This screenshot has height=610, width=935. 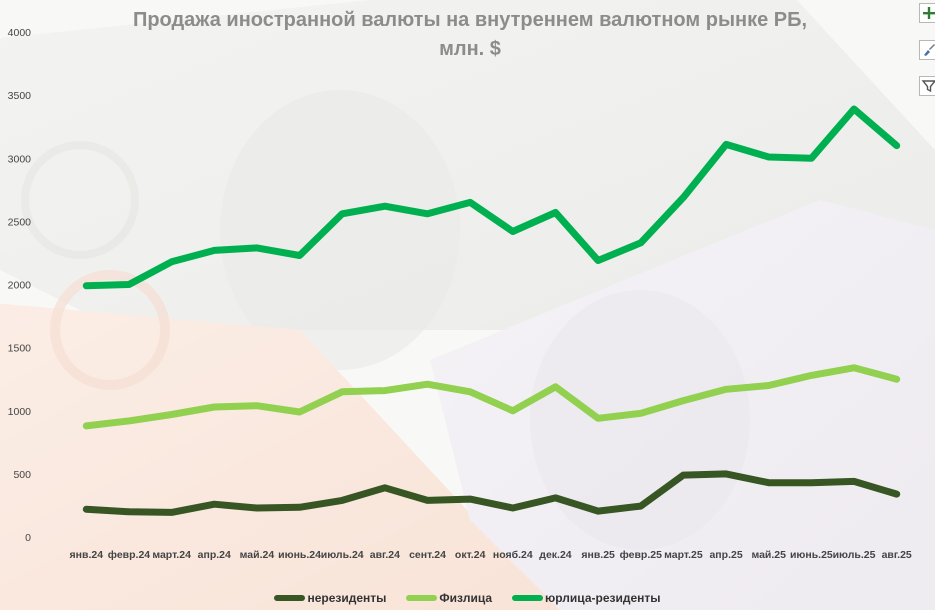 I want to click on legend-label: Физлица, so click(x=466, y=598).